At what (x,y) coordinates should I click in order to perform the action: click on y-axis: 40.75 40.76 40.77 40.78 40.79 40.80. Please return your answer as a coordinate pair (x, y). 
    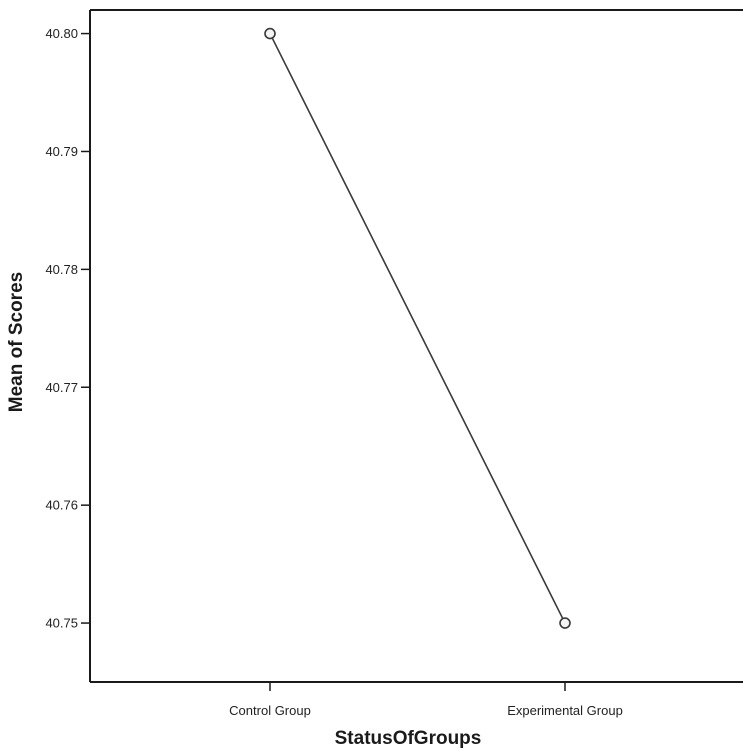
    Looking at the image, I should click on (67, 328).